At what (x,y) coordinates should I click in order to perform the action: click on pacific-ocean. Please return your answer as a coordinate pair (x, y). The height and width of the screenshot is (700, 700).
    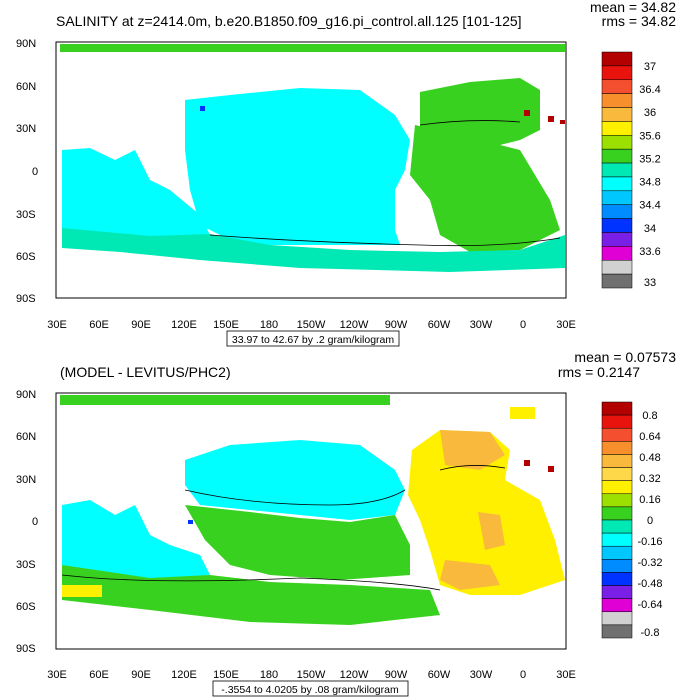
    Looking at the image, I should click on (297, 166).